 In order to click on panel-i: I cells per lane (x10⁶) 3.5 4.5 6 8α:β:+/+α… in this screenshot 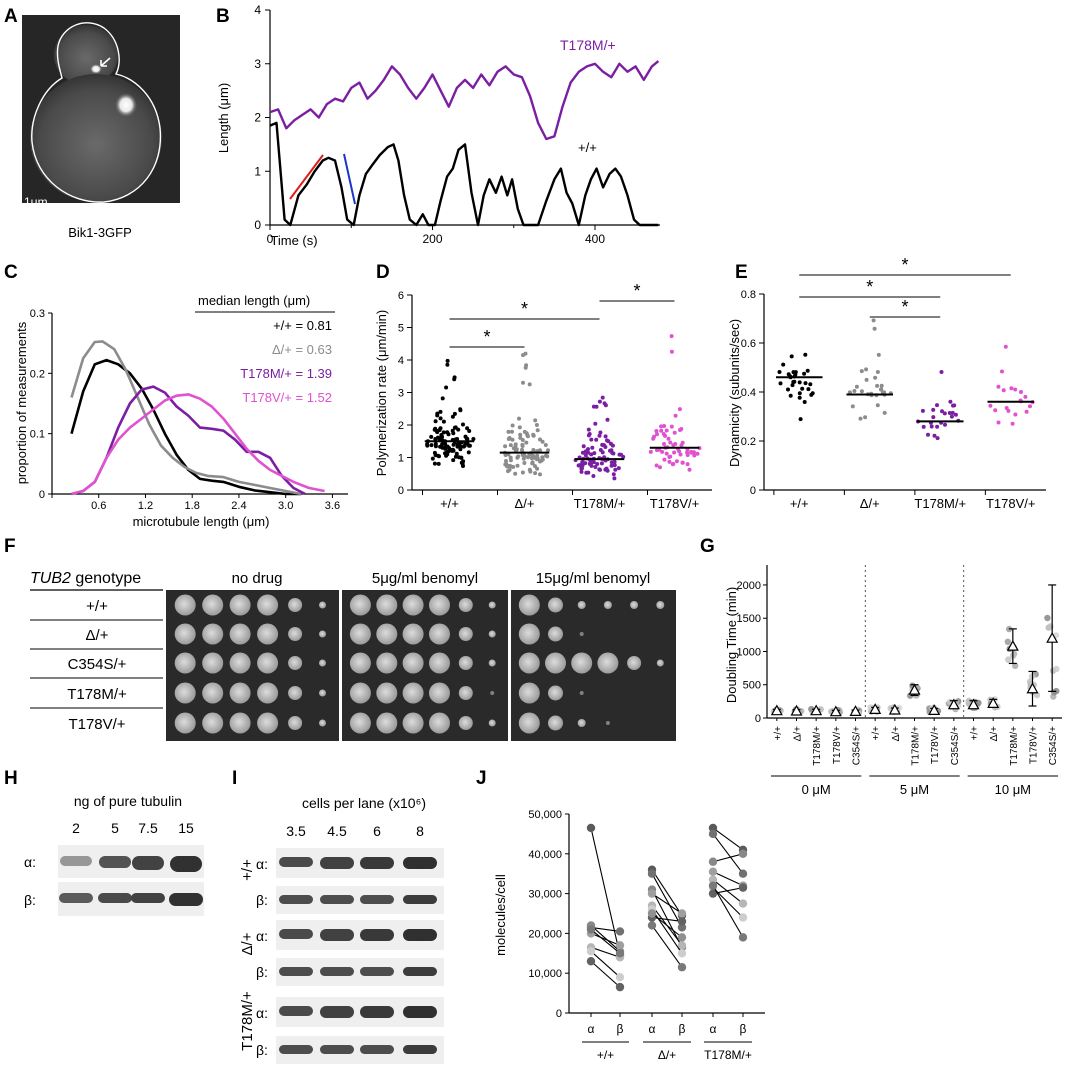, I will do `click(338, 916)`.